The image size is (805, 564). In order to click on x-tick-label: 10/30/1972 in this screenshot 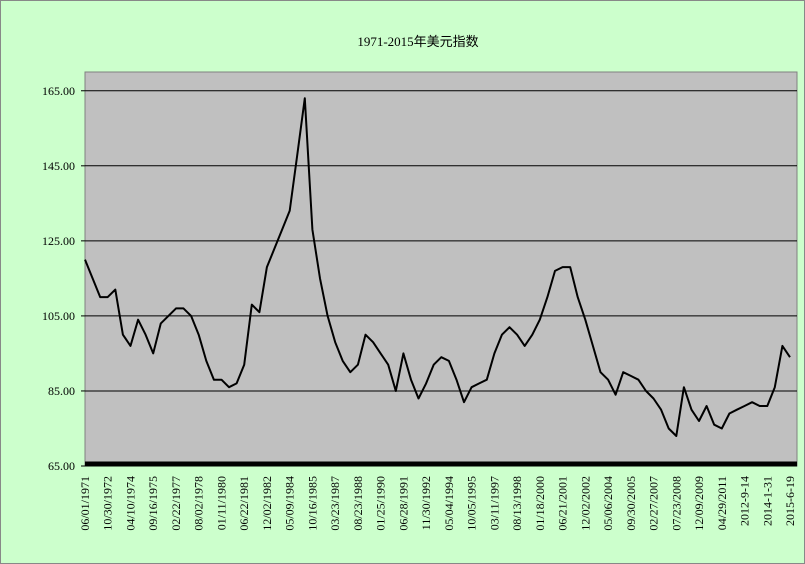, I will do `click(108, 503)`.